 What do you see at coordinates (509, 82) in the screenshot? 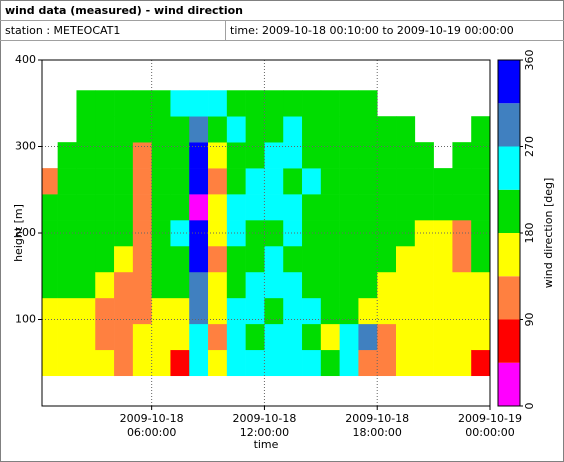
I see `colorbar-swatch` at bounding box center [509, 82].